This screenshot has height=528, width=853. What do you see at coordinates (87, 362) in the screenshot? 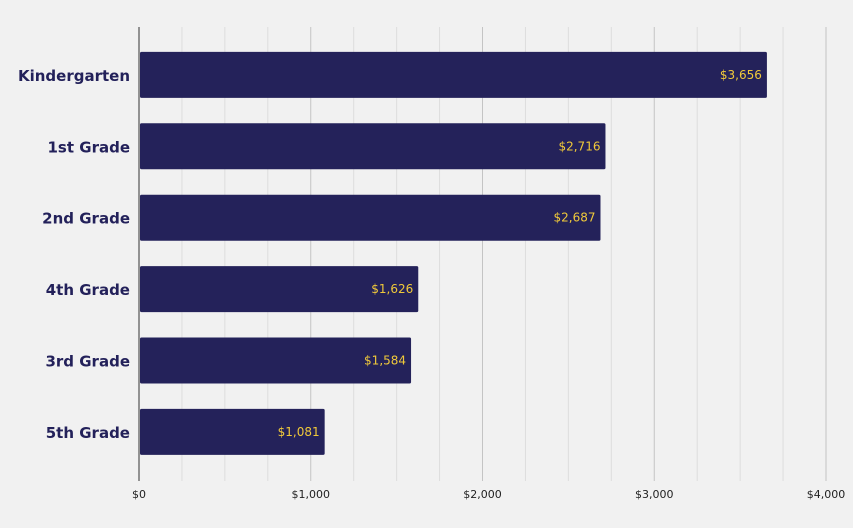
I see `category-label: 3rd Grade` at bounding box center [87, 362].